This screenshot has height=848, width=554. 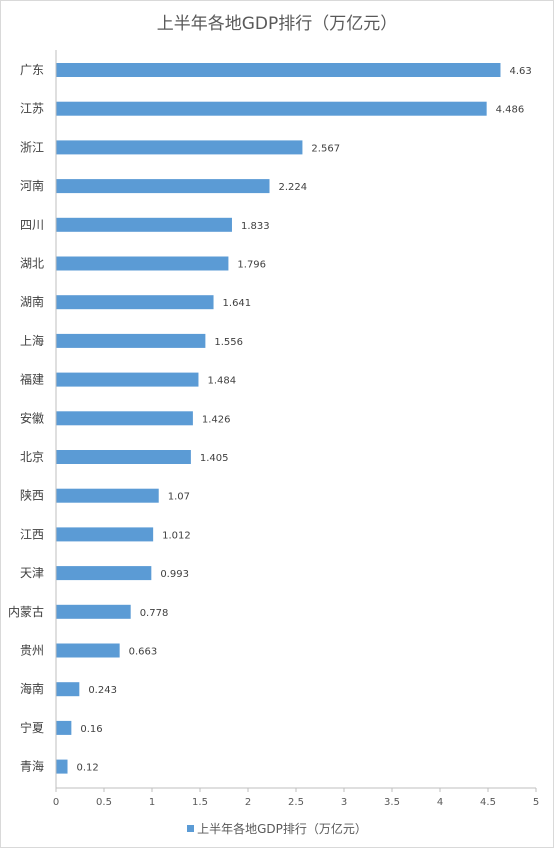 I want to click on category-label: 宁夏, so click(x=32, y=727).